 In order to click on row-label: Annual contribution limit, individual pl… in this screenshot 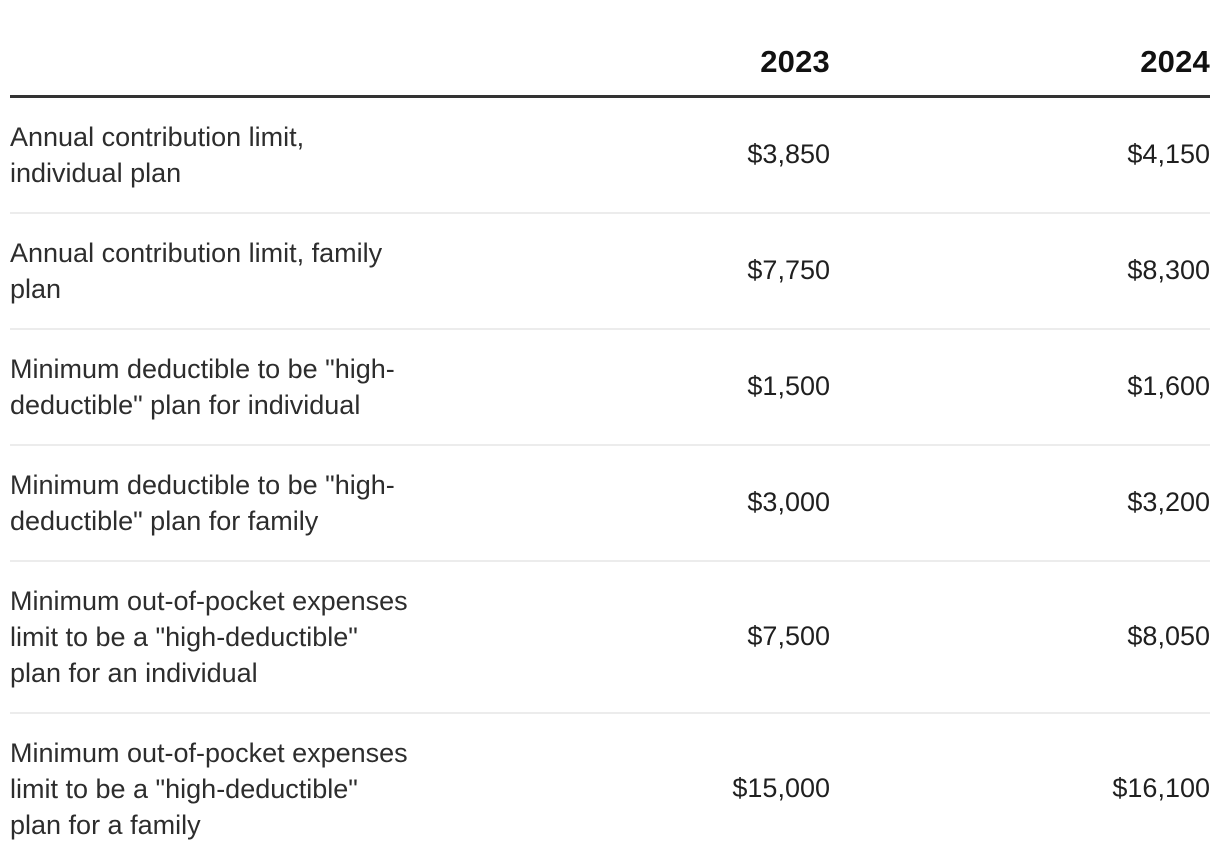, I will do `click(157, 154)`.